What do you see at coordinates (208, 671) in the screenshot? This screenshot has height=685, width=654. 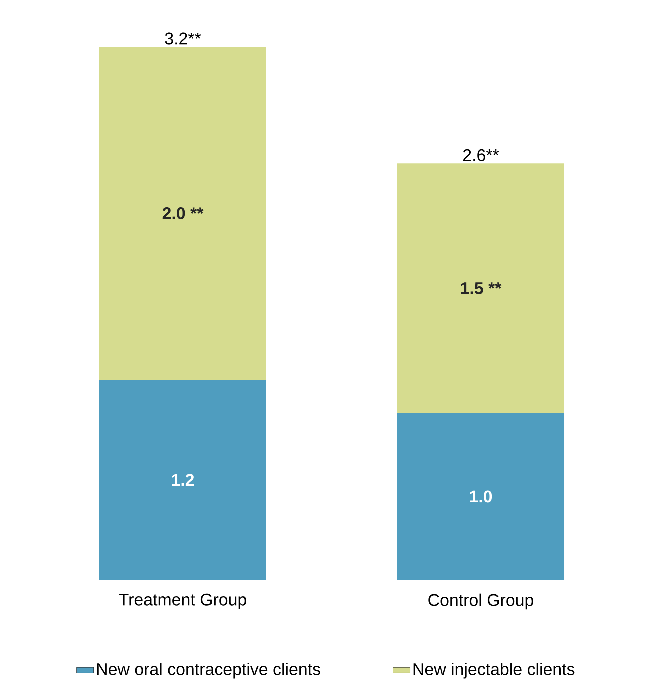 I see `legend-label: New oral contraceptive clients` at bounding box center [208, 671].